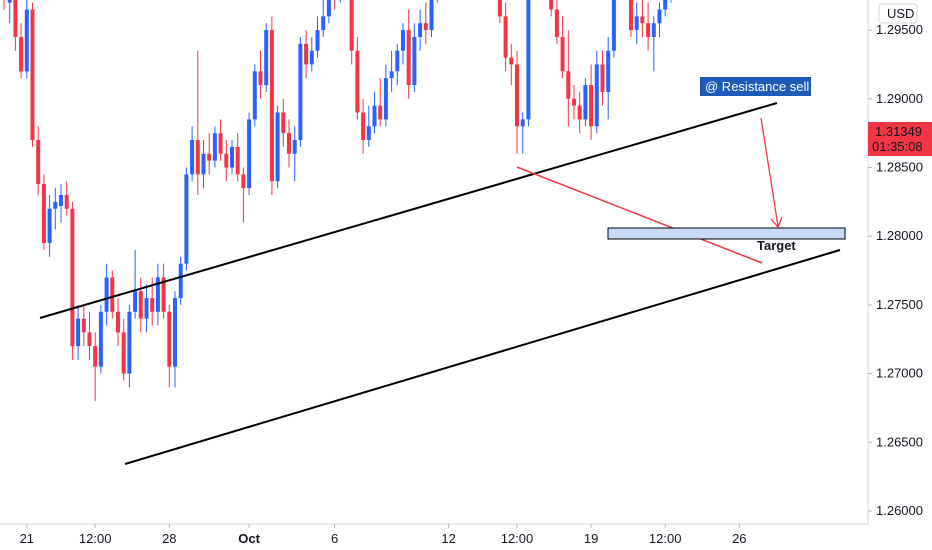 The image size is (932, 550). Describe the element at coordinates (776, 245) in the screenshot. I see `target-label: Target` at that location.